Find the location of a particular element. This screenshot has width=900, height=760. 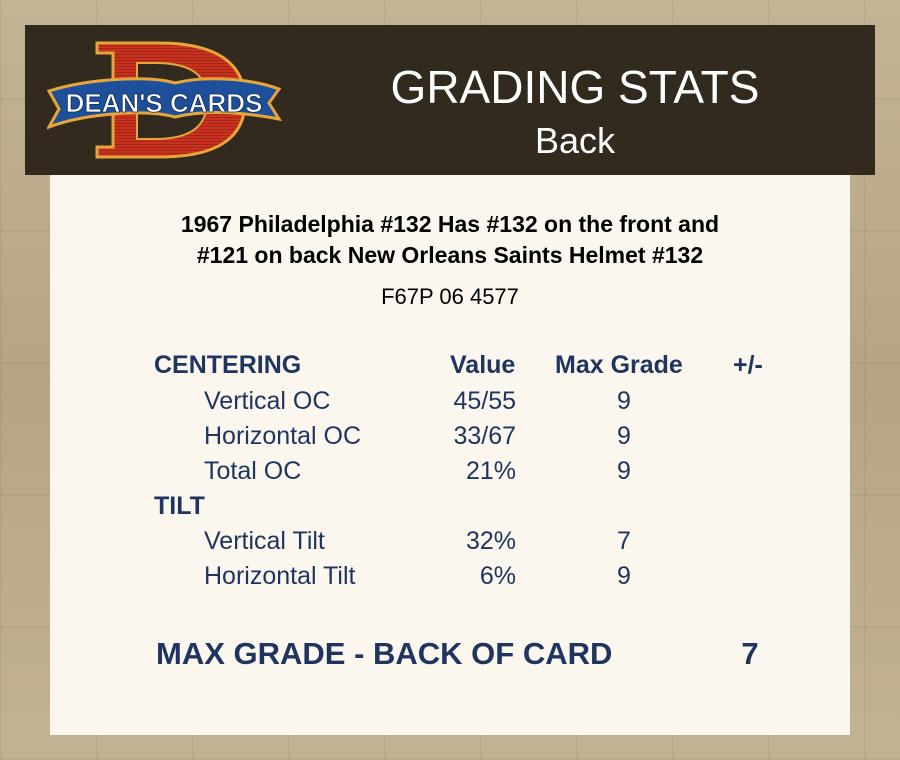

row-value: 32% is located at coordinates (490, 541).